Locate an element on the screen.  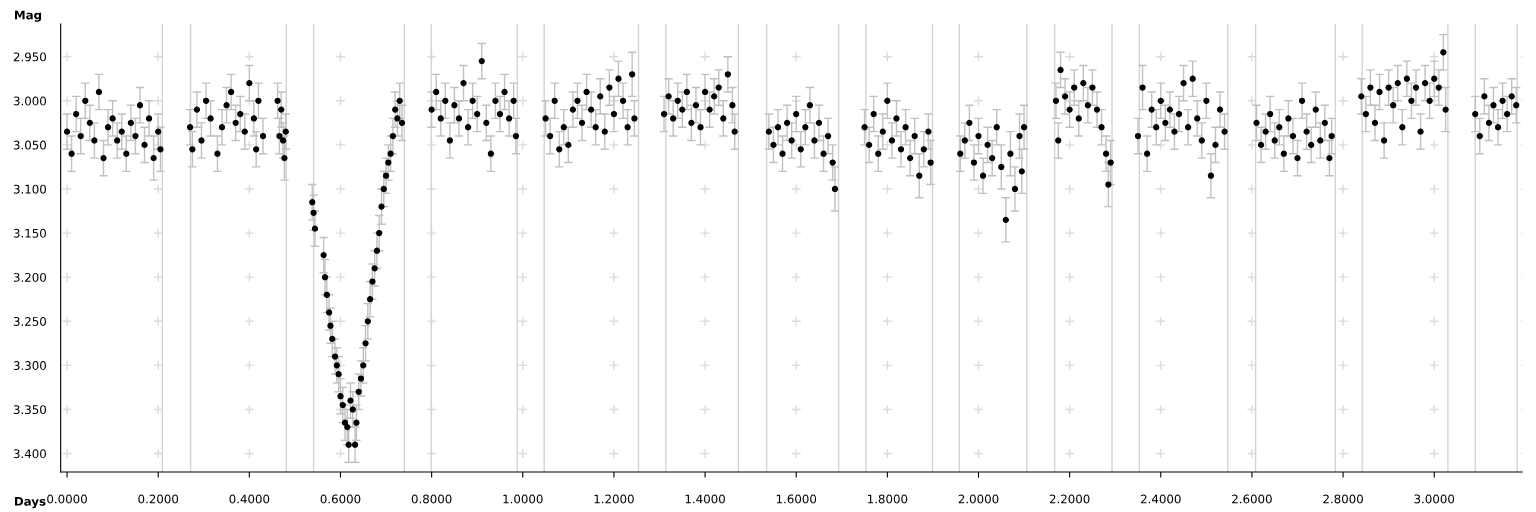
x-tick-label: 0.6000 is located at coordinates (340, 499).